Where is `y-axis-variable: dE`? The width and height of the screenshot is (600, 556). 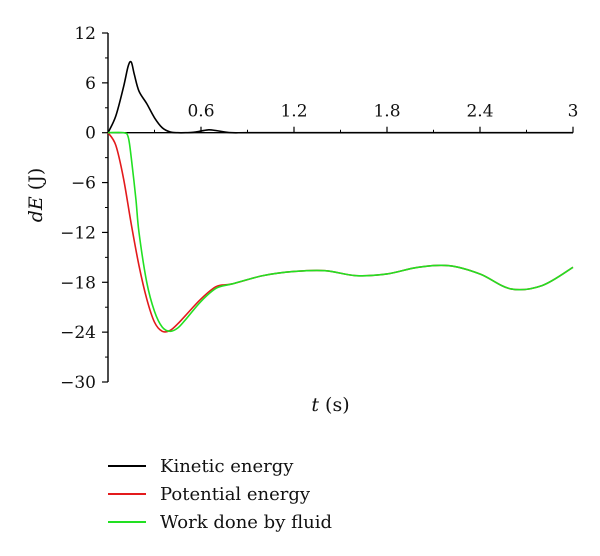
y-axis-variable: dE is located at coordinates (36, 209).